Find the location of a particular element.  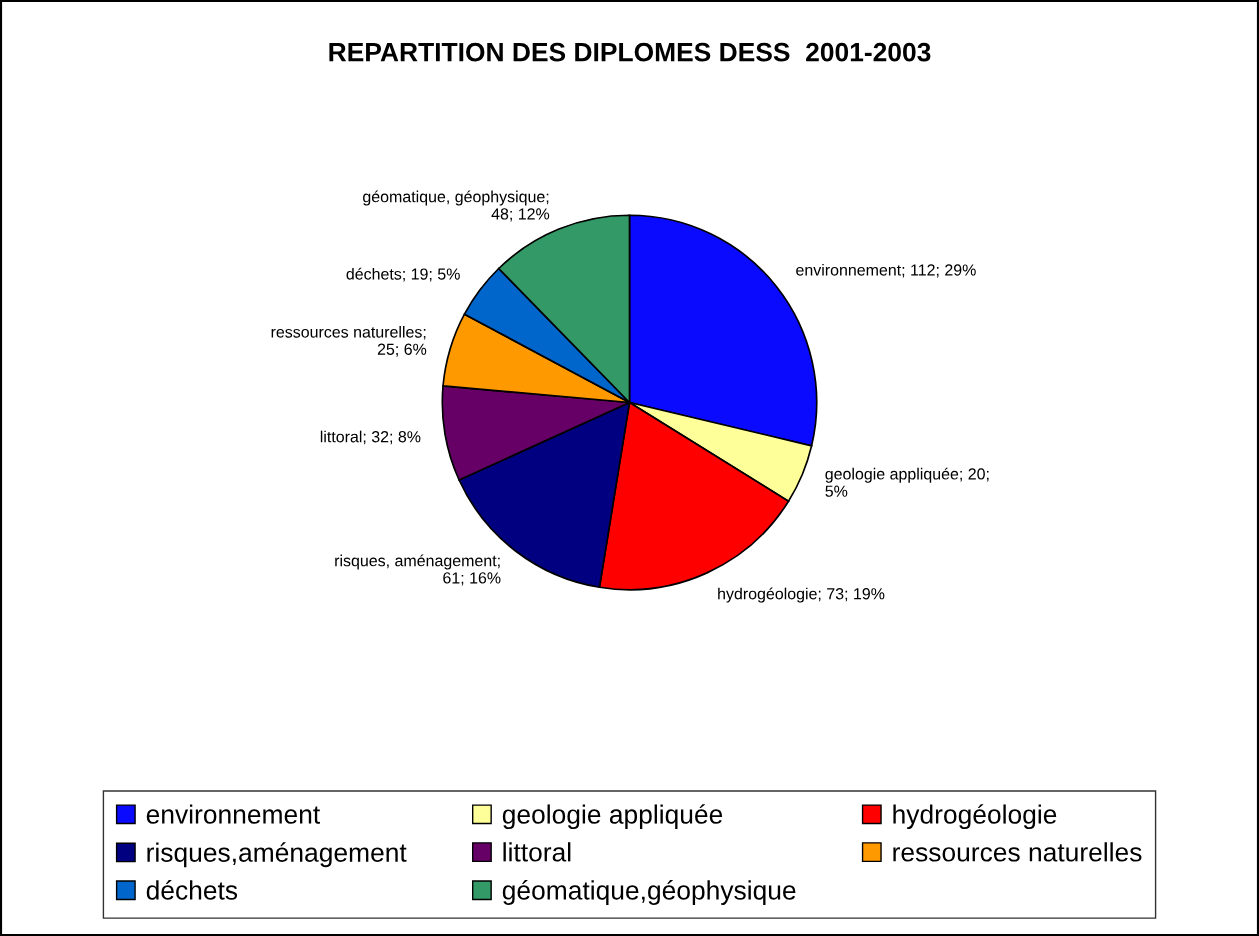

data-label: risques, aménagement; 61; 16% is located at coordinates (418, 570).